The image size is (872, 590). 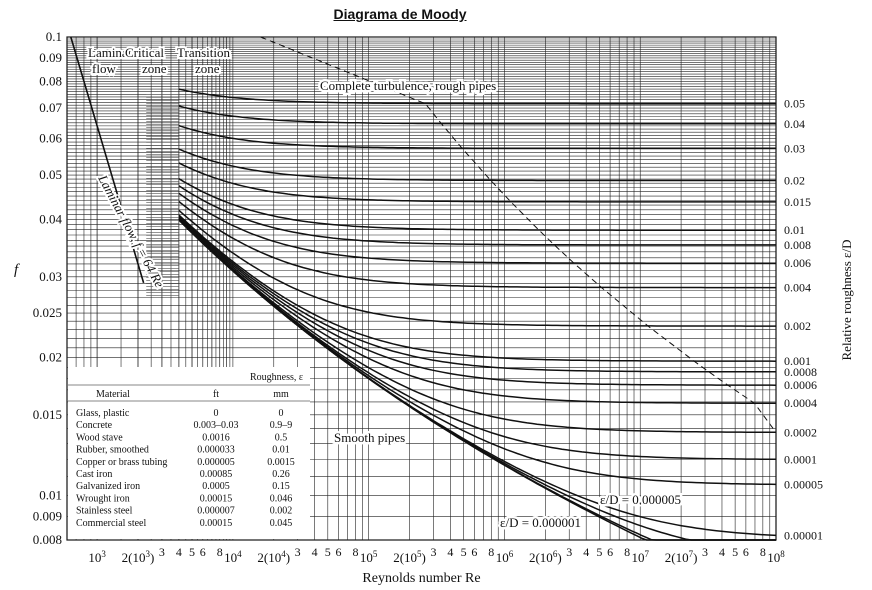 I want to click on y-tick-label: 0.025, so click(x=47, y=312).